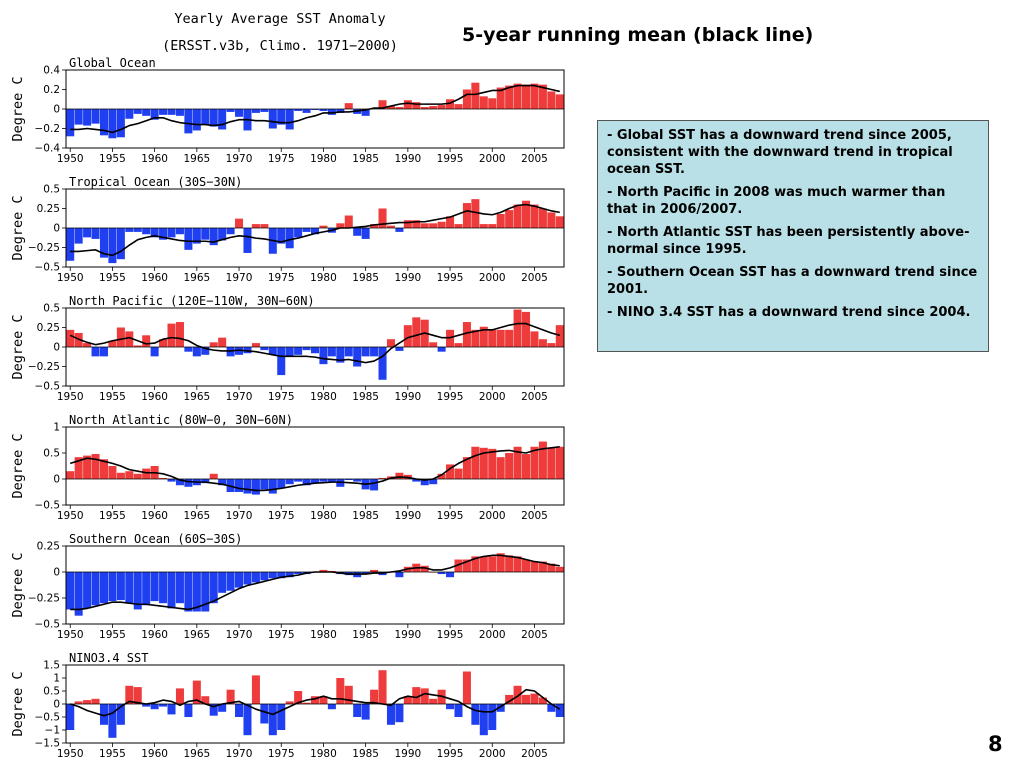 The image size is (1024, 768). What do you see at coordinates (450, 104) in the screenshot?
I see `bar-1995` at bounding box center [450, 104].